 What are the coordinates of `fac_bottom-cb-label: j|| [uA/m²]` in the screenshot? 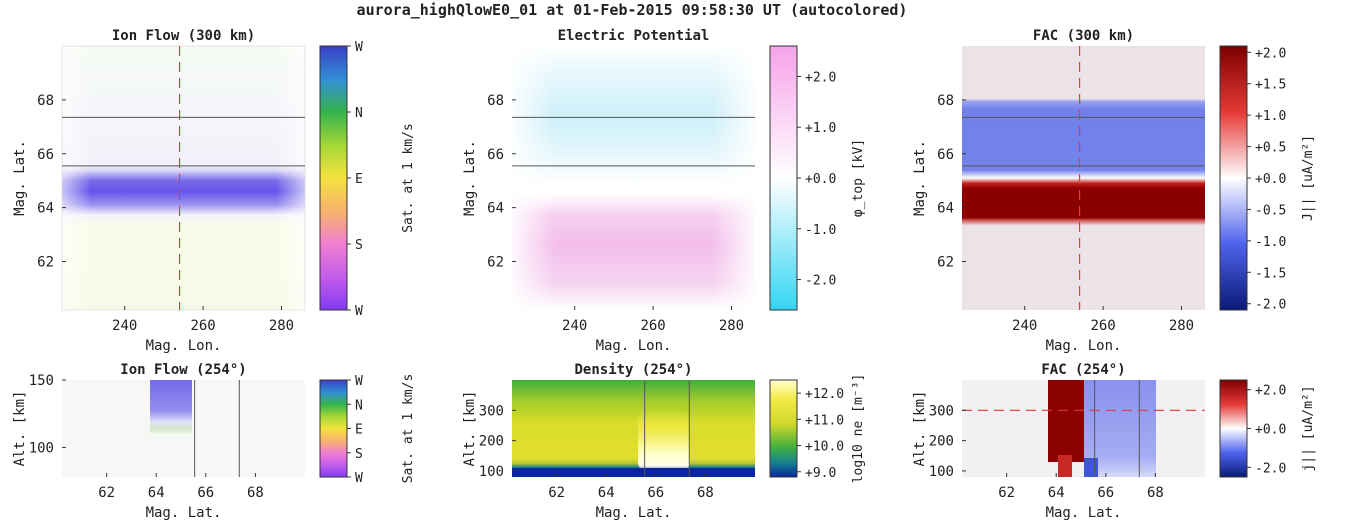 It's located at (1308, 428).